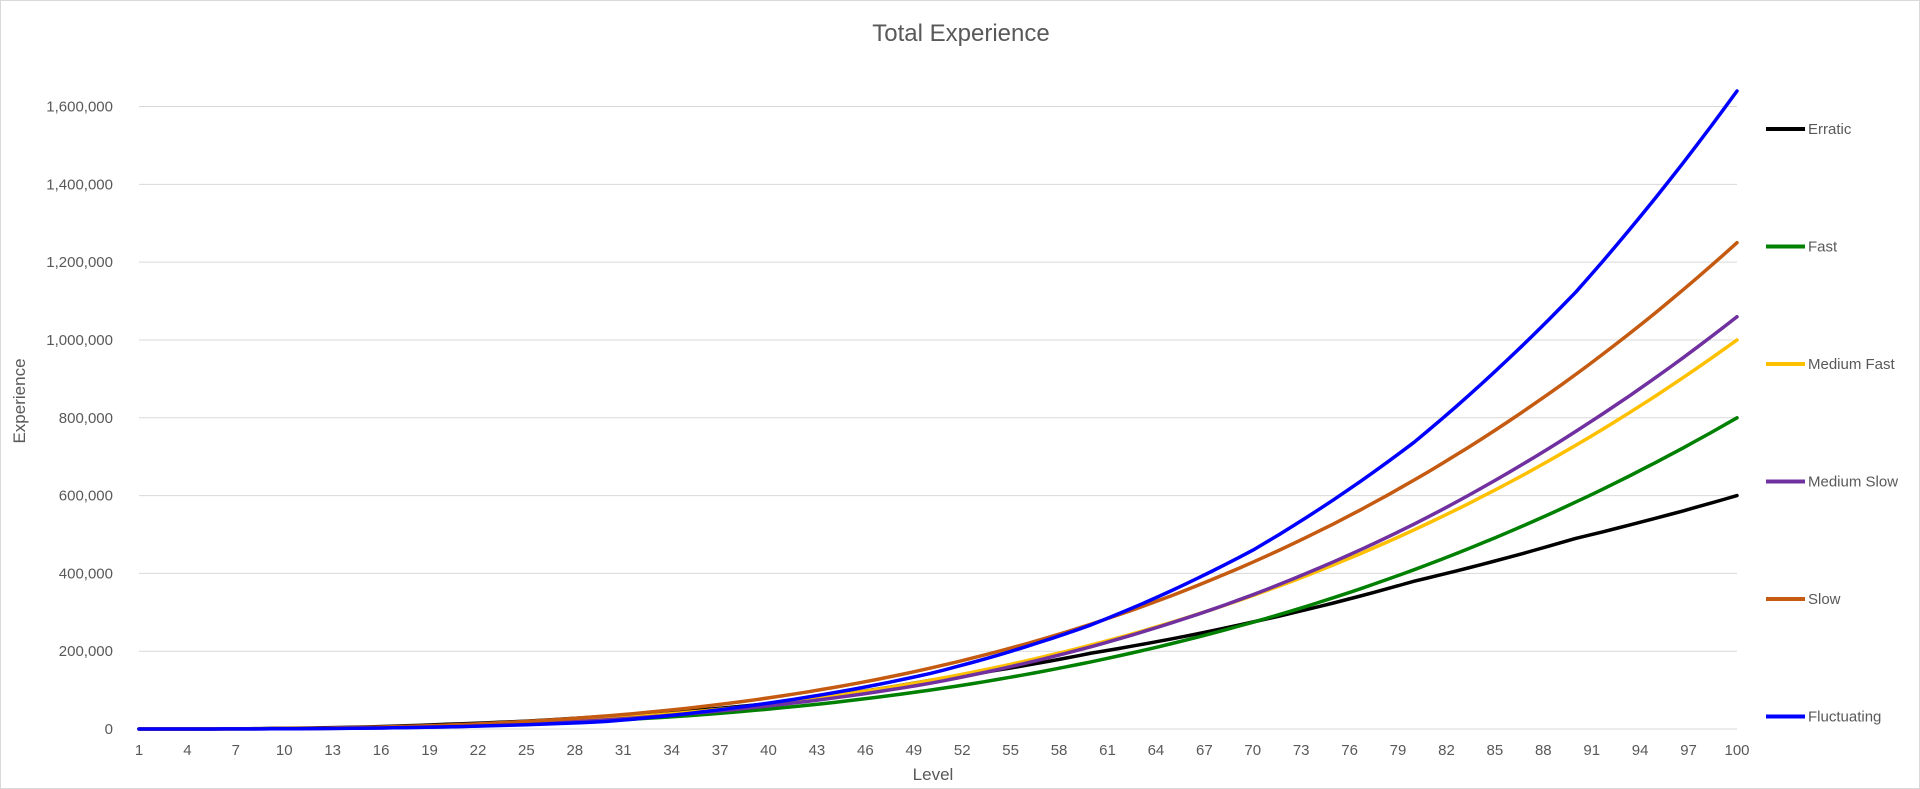 The width and height of the screenshot is (1920, 789). Describe the element at coordinates (1640, 750) in the screenshot. I see `x-tick-label: 94` at that location.